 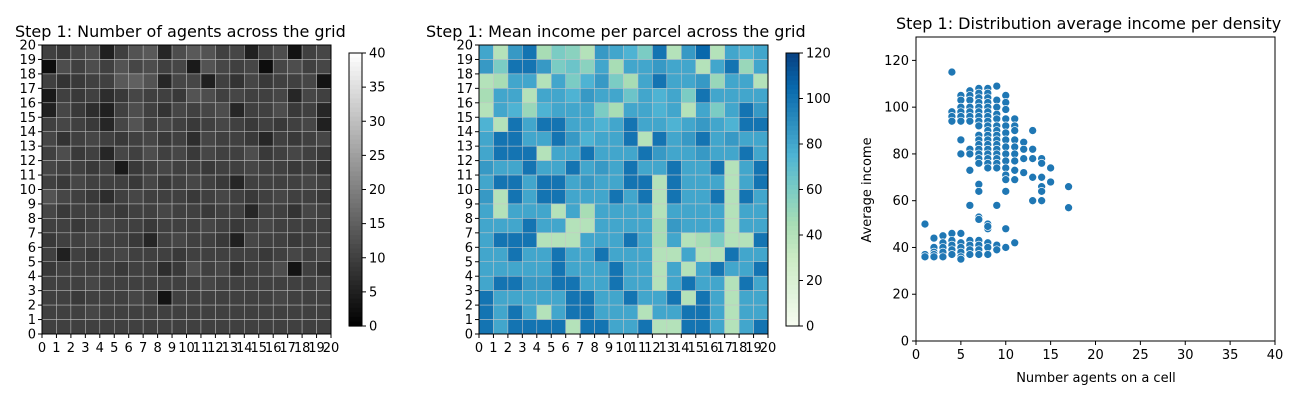 I want to click on scatter-y-tick-label: 100, so click(x=896, y=108).